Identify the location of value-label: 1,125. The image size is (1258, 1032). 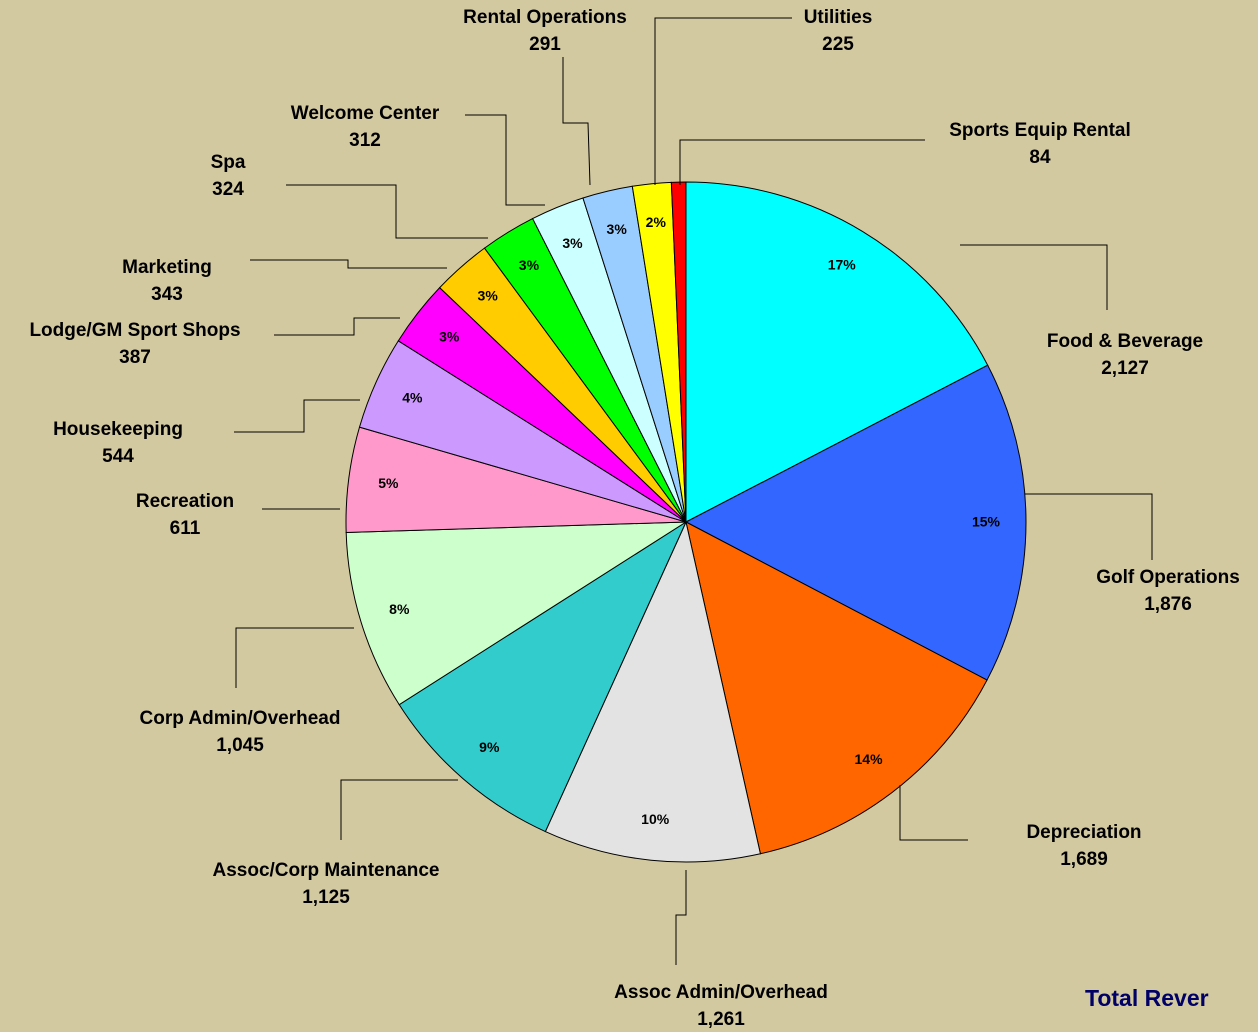
(326, 897).